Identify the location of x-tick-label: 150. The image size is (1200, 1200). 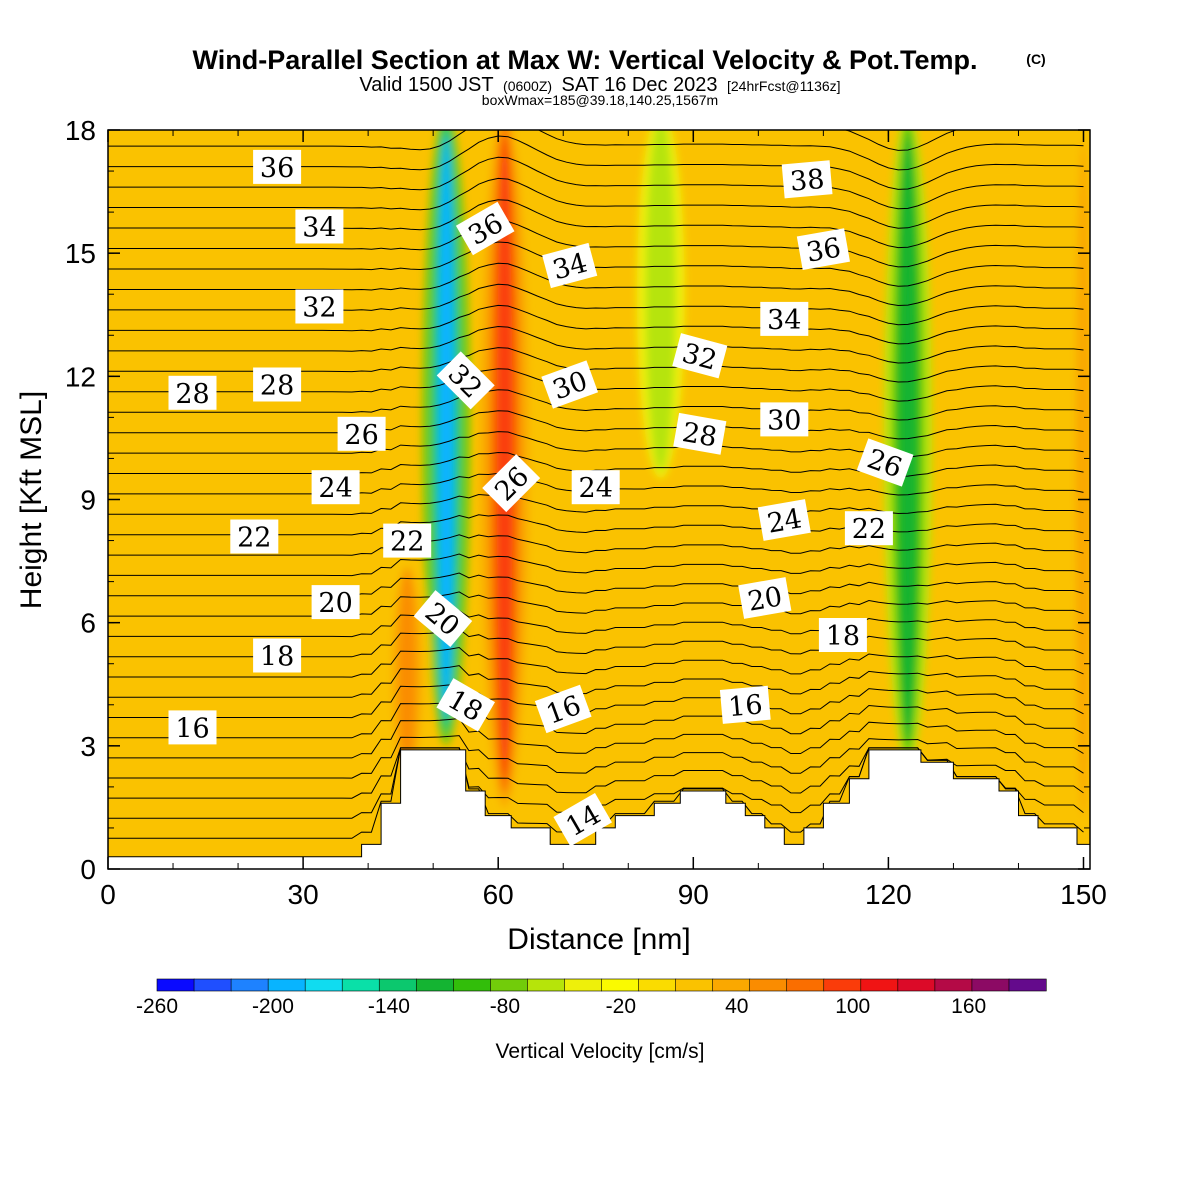
(1083, 894).